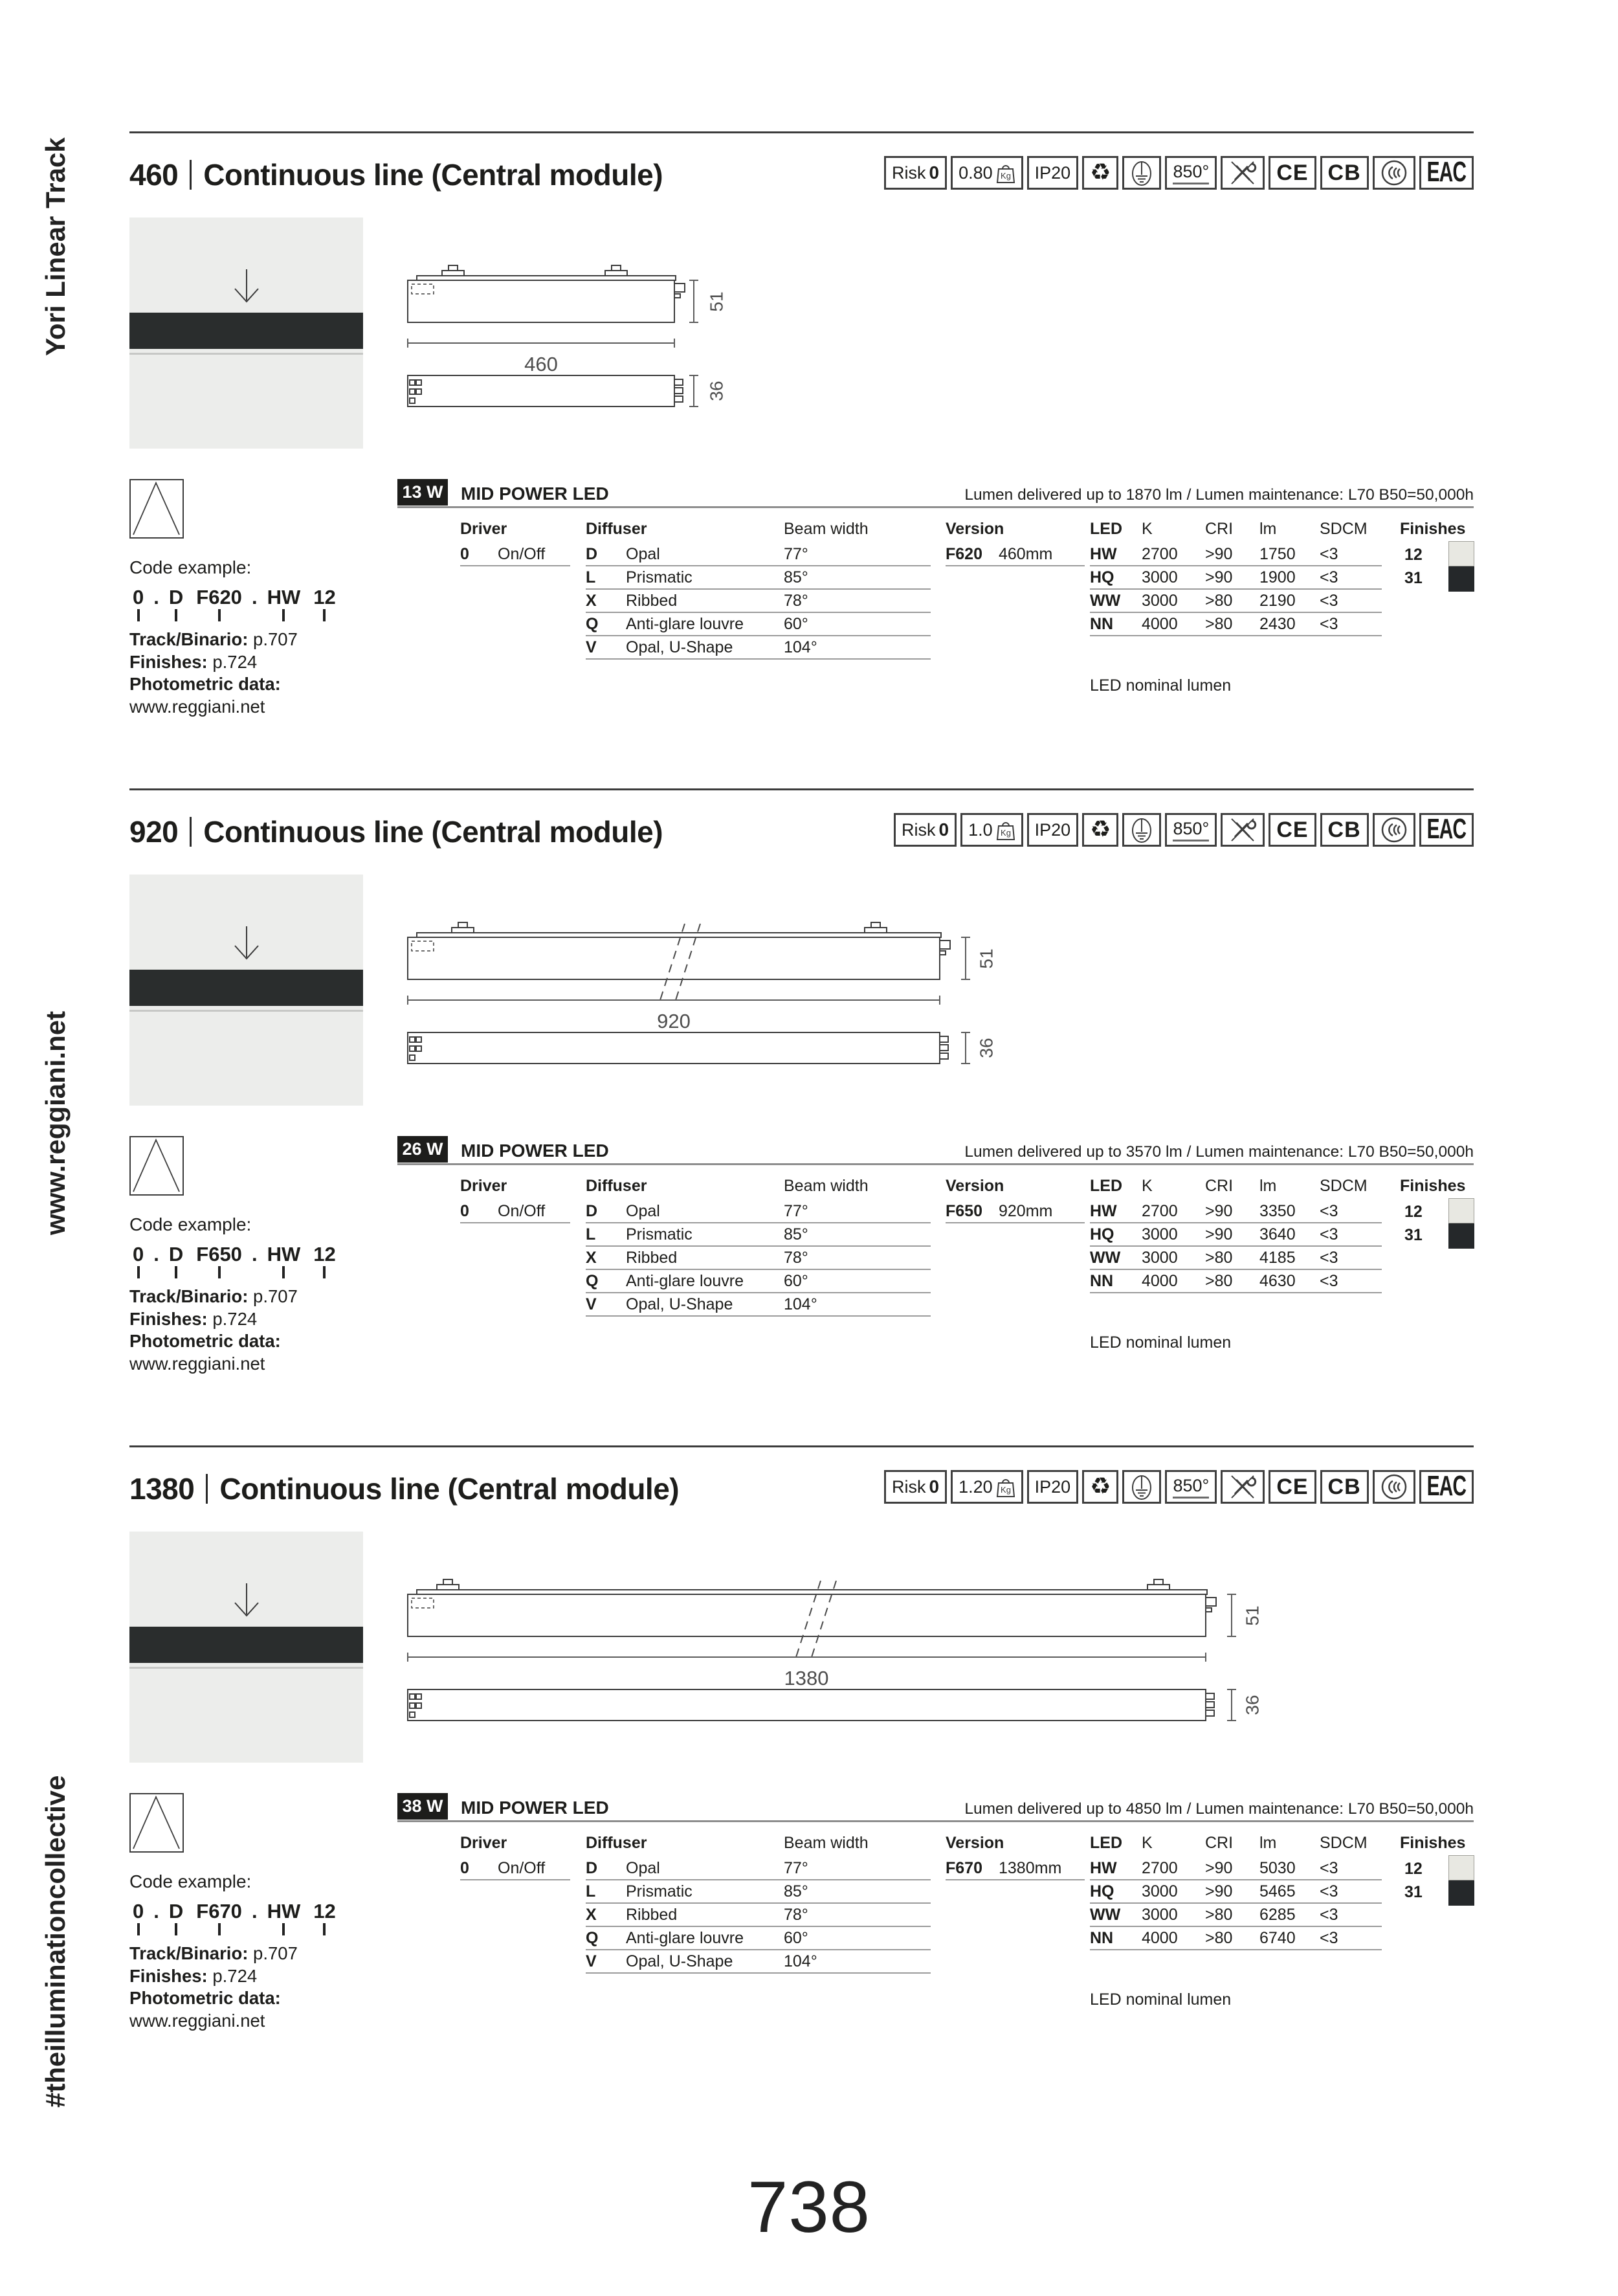 The image size is (1618, 2296). Describe the element at coordinates (1413, 1892) in the screenshot. I see `finish-code: 31` at that location.